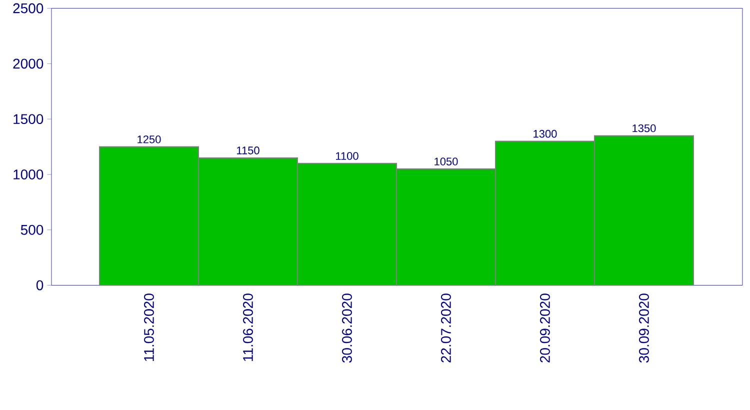 The height and width of the screenshot is (410, 750). I want to click on x-tick-label: 30.09.2020, so click(644, 327).